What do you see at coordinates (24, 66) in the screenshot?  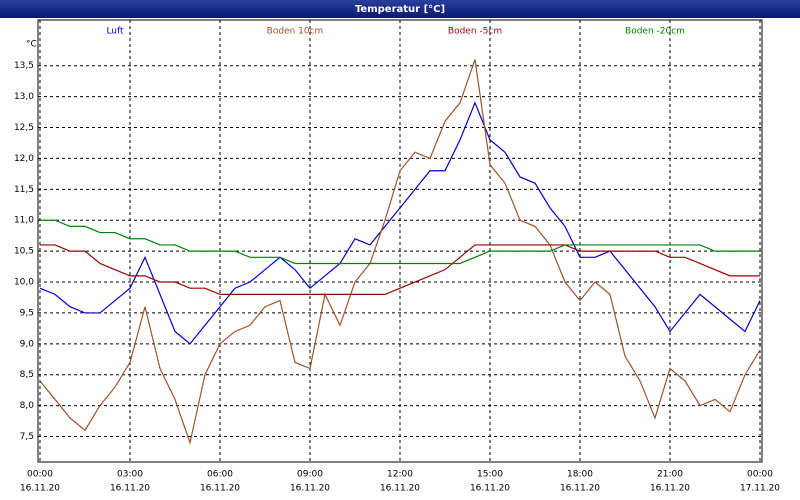 I see `y-tick-label: 13,5` at bounding box center [24, 66].